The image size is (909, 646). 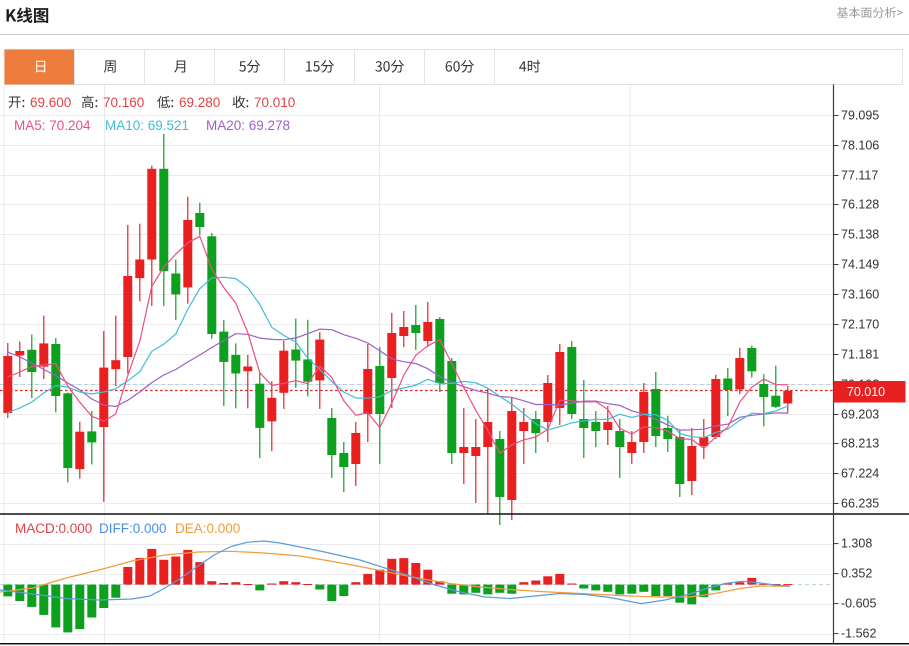 What do you see at coordinates (858, 604) in the screenshot?
I see `svg-text: -0.605` at bounding box center [858, 604].